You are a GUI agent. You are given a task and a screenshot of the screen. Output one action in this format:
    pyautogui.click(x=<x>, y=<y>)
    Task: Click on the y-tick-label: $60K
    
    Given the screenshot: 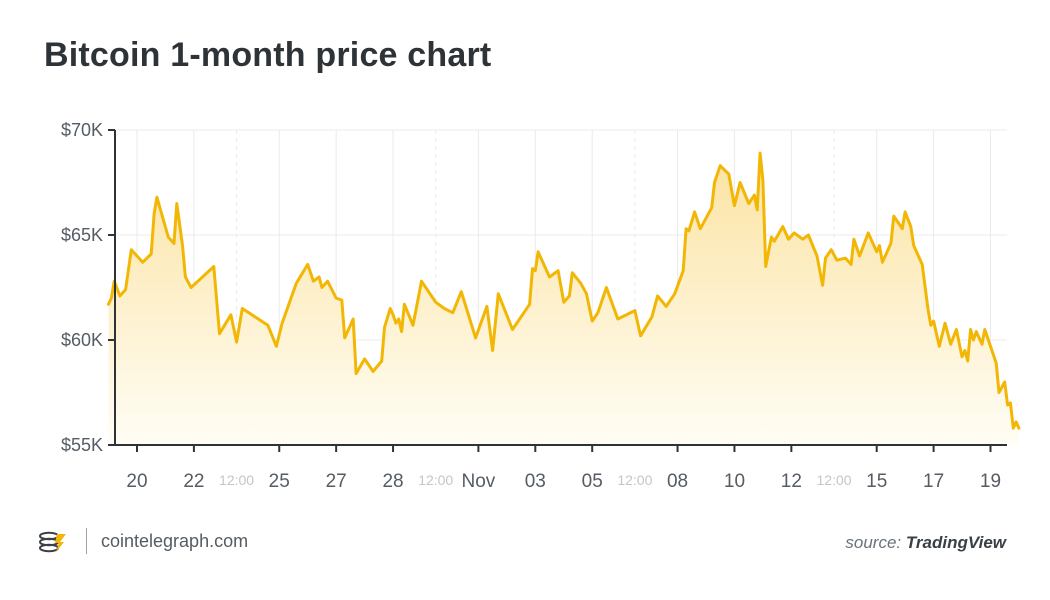 What is the action you would take?
    pyautogui.click(x=82, y=340)
    